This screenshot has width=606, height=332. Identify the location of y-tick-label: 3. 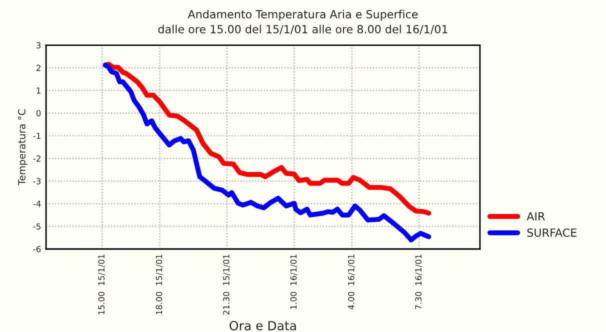
(38, 45).